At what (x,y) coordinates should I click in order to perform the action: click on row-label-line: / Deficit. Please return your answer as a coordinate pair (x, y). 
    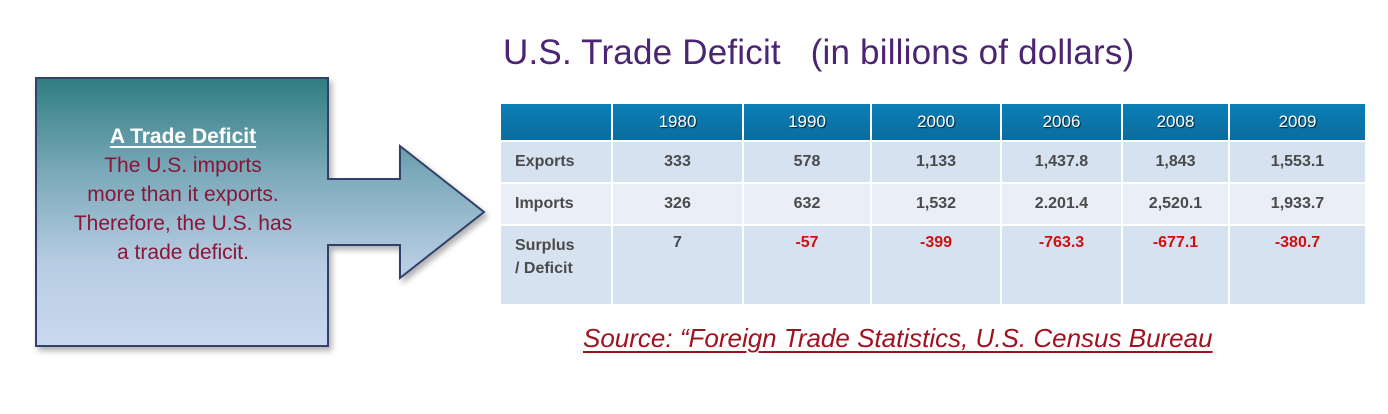
    Looking at the image, I should click on (544, 268).